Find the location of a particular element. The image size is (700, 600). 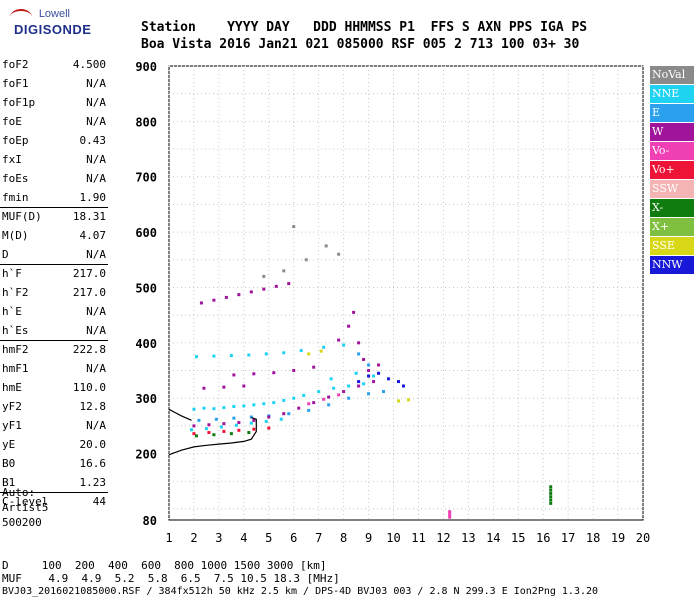

parameter-name: foE is located at coordinates (12, 121).